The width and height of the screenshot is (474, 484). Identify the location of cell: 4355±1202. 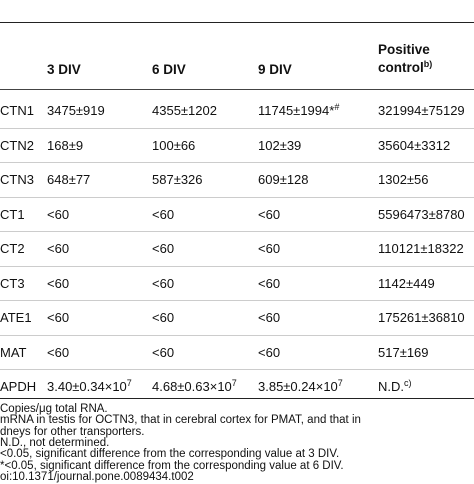
(184, 111).